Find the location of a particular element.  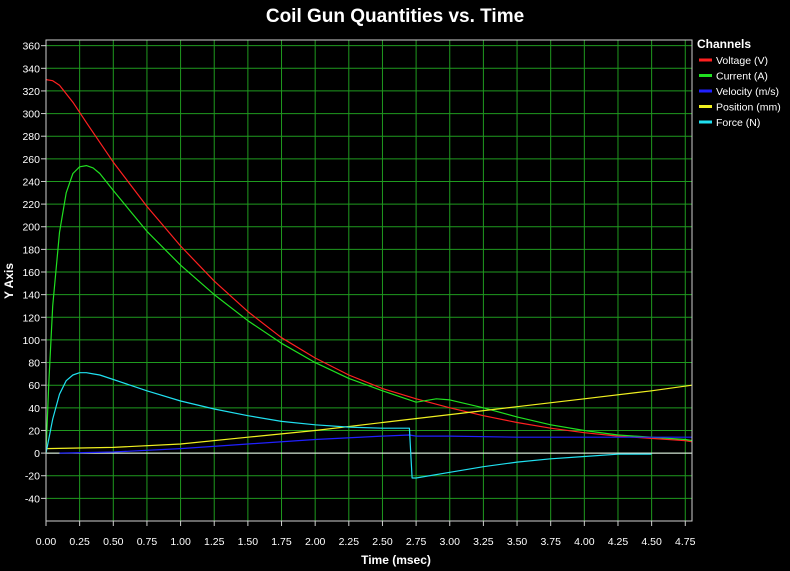

y-tick-label: 140 is located at coordinates (31, 296).